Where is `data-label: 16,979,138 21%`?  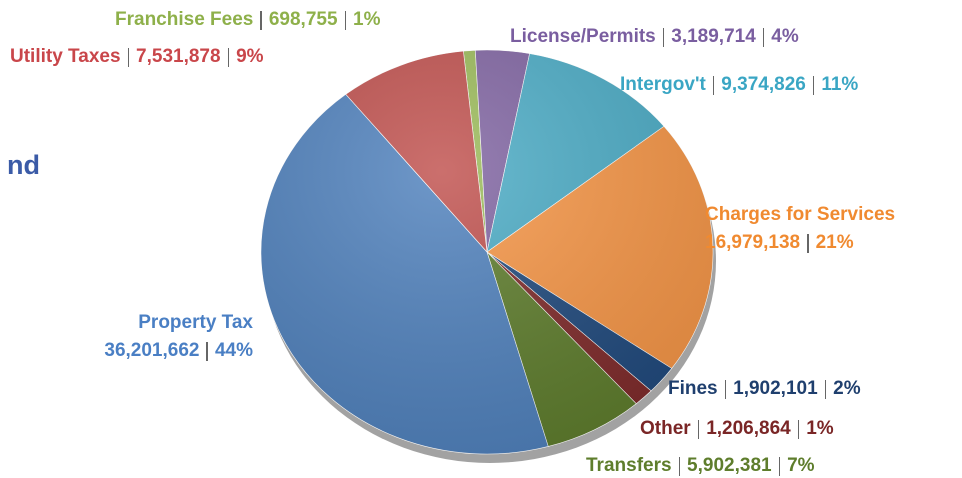
data-label: 16,979,138 21% is located at coordinates (779, 243).